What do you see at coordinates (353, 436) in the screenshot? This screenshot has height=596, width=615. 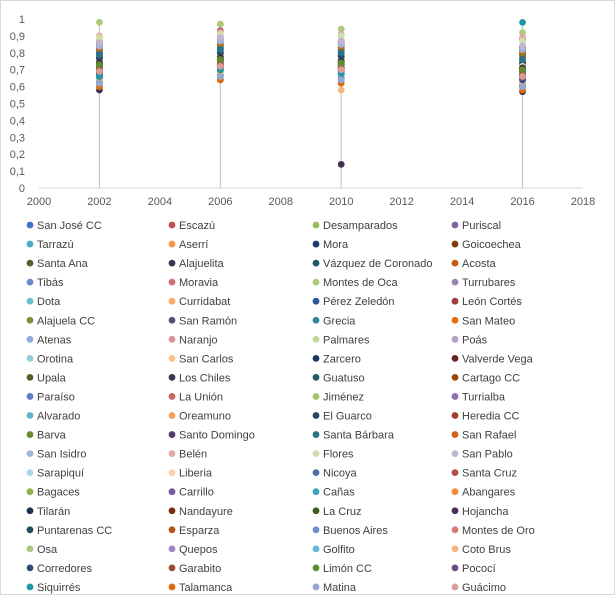 I see `legend-item: Santa Bárbara` at bounding box center [353, 436].